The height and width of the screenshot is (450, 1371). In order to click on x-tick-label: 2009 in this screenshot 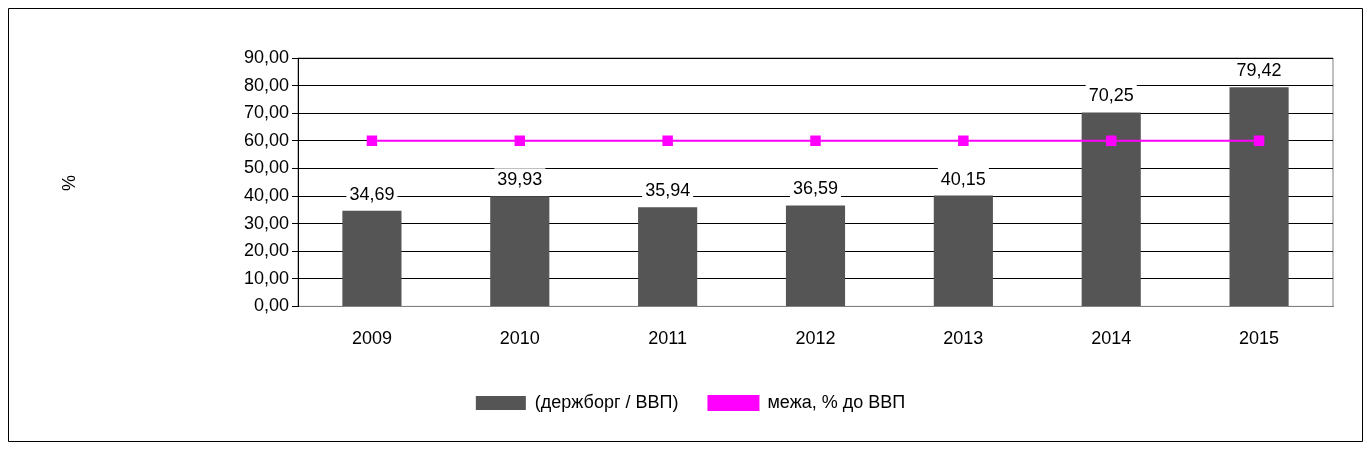, I will do `click(371, 338)`.